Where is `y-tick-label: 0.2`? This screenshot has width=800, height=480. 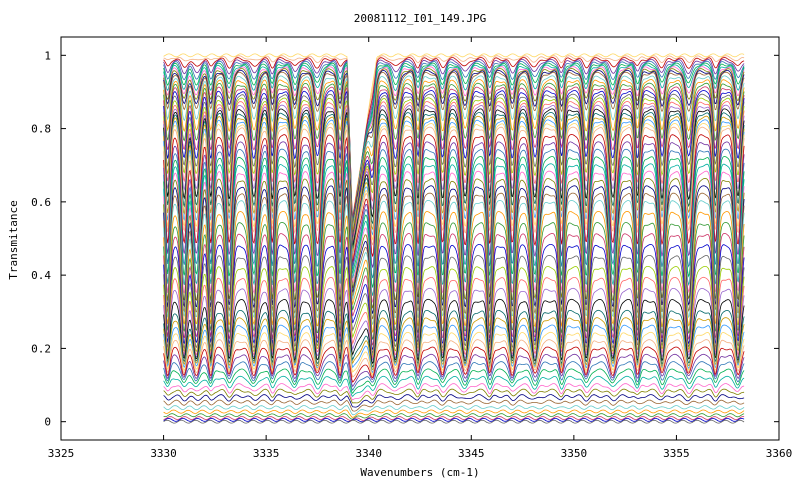 y-tick-label: 0.2 is located at coordinates (41, 348).